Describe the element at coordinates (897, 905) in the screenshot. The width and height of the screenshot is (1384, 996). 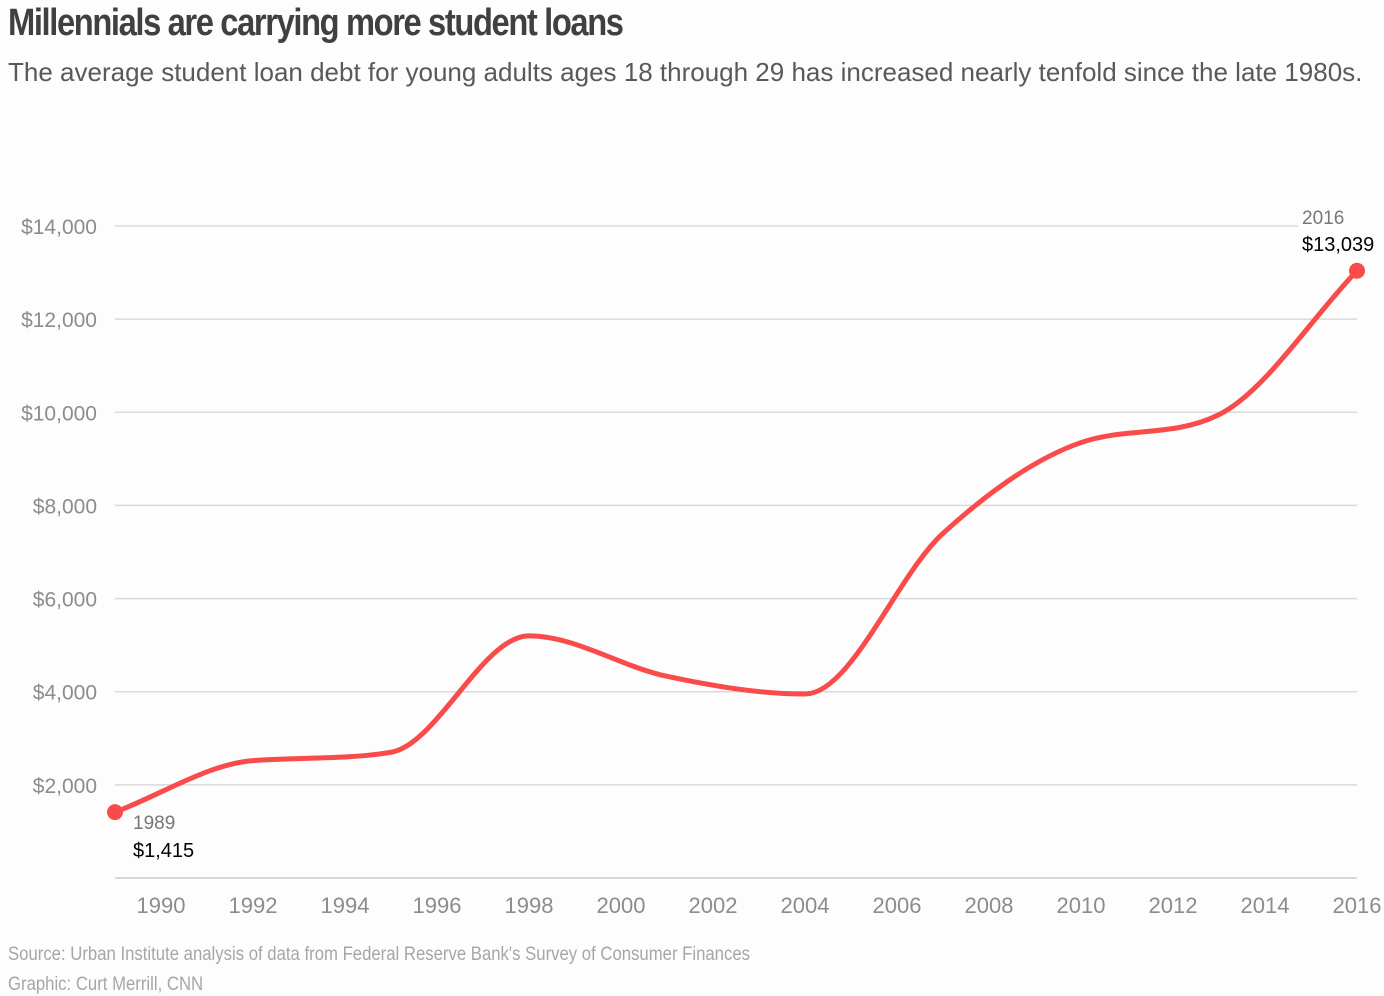
I see `x-tick-label: 2006` at that location.